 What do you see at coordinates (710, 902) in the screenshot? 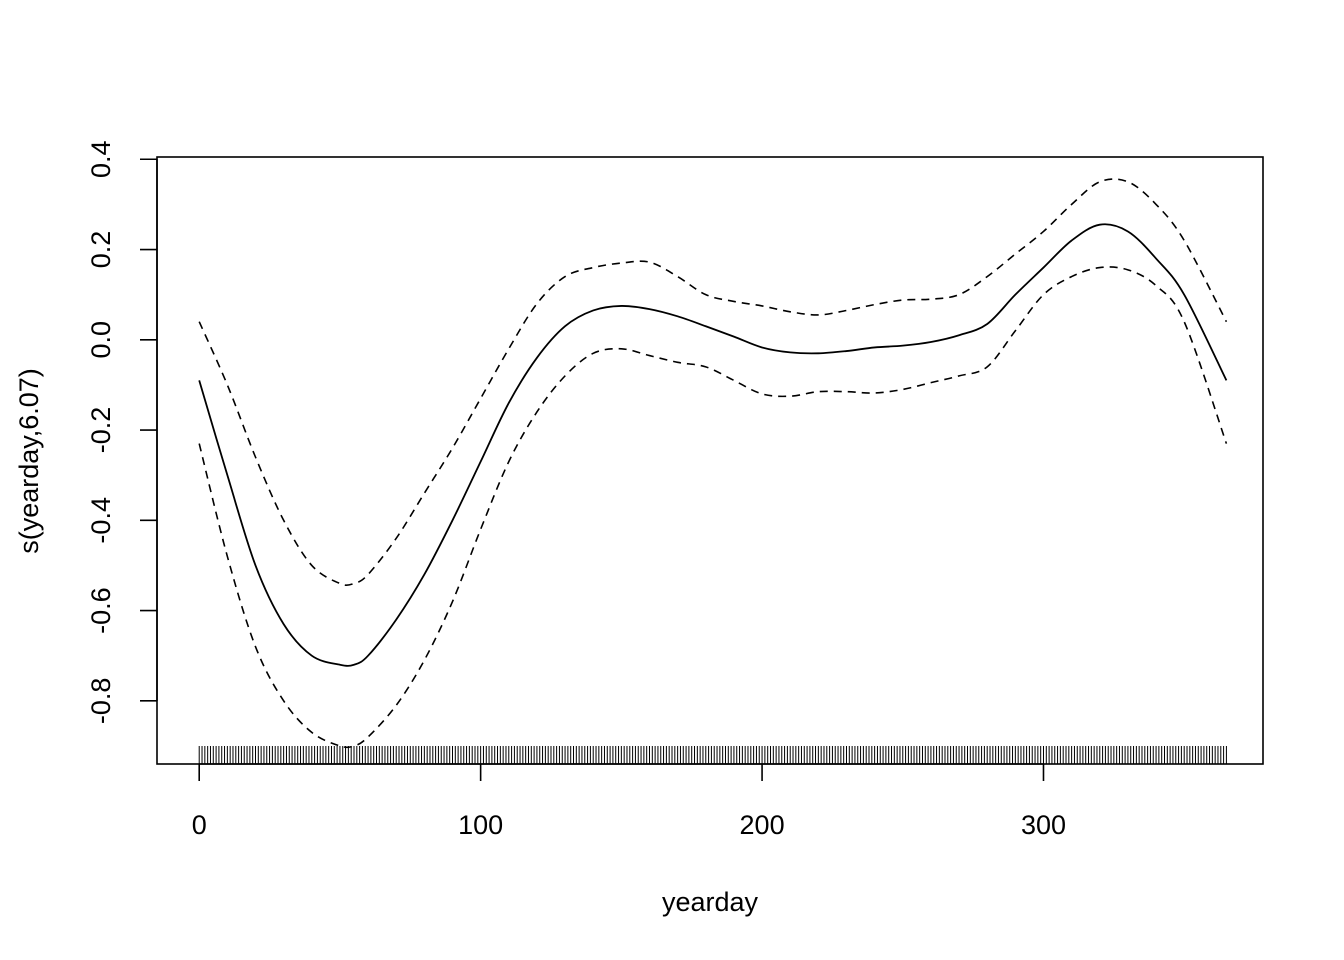
I see `x-axis-label: yearday` at bounding box center [710, 902].